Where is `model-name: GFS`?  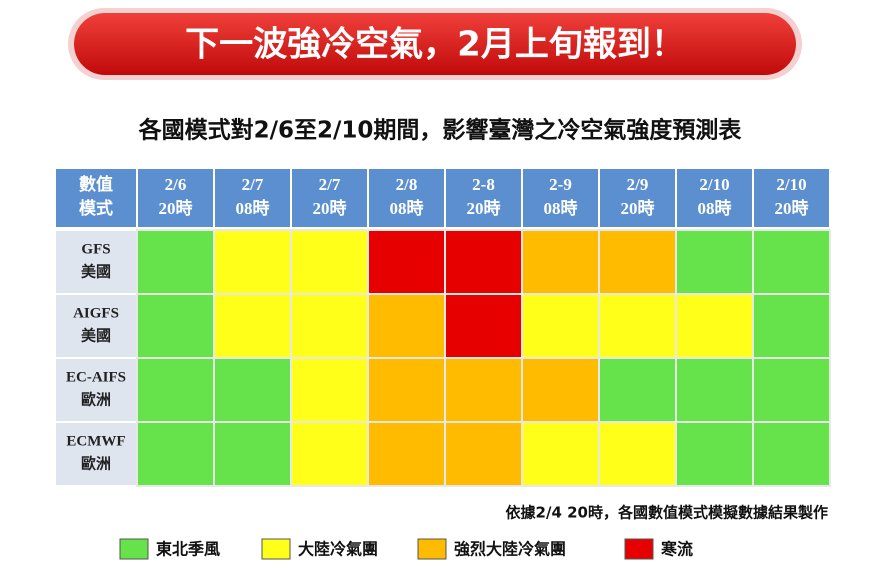
model-name: GFS is located at coordinates (95, 249).